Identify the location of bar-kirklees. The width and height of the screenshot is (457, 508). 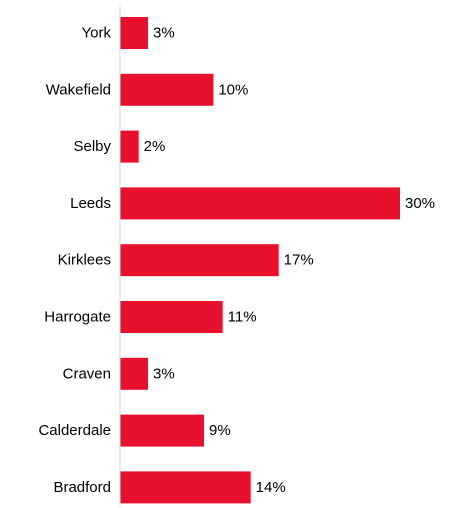
(199, 260).